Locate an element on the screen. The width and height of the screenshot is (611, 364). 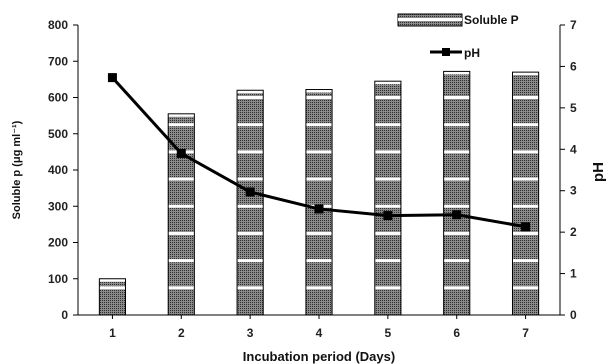
y-tick-label: 0 is located at coordinates (64, 315).